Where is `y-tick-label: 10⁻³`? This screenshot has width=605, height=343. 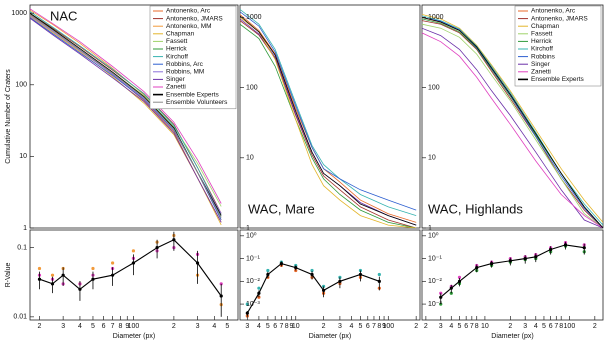
y-tick-label: 10⁻³ is located at coordinates (253, 304).